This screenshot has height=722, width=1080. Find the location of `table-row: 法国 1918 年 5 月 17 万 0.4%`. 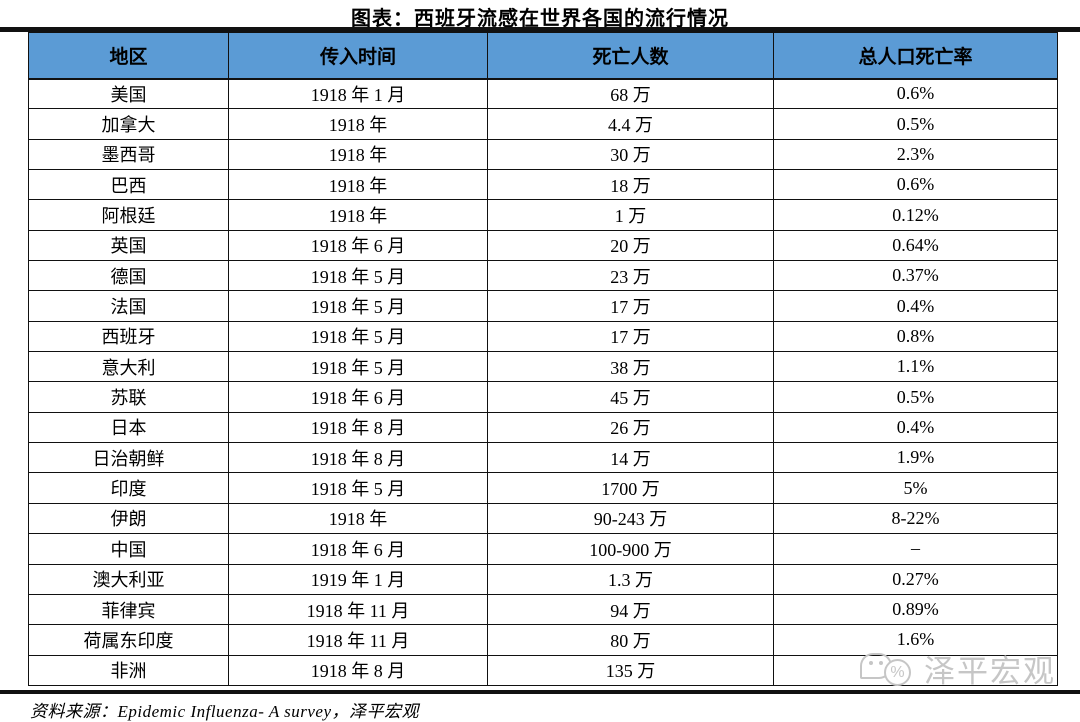

table-row: 法国 1918 年 5 月 17 万 0.4% is located at coordinates (543, 306).